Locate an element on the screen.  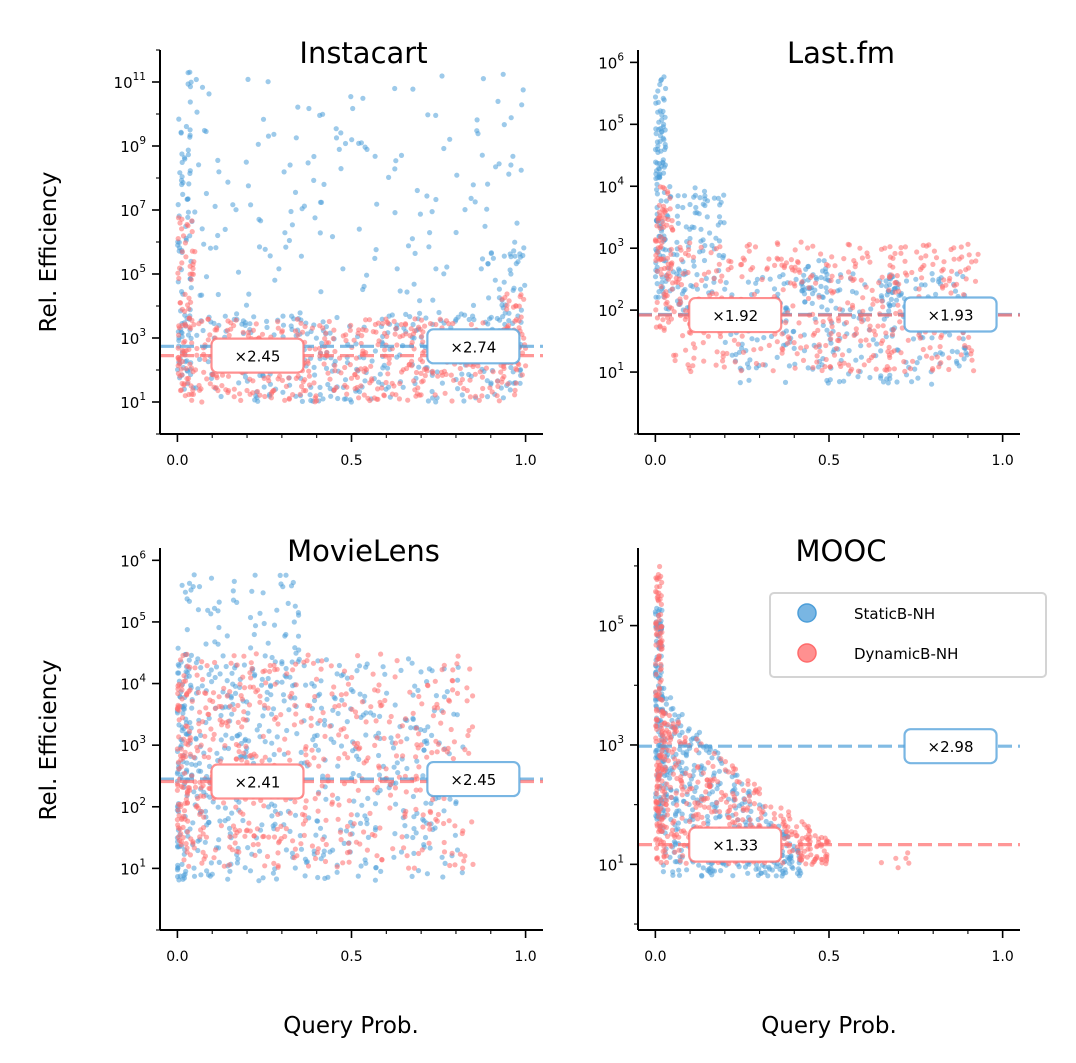
y-tick-label: 103 is located at coordinates (133, 337).